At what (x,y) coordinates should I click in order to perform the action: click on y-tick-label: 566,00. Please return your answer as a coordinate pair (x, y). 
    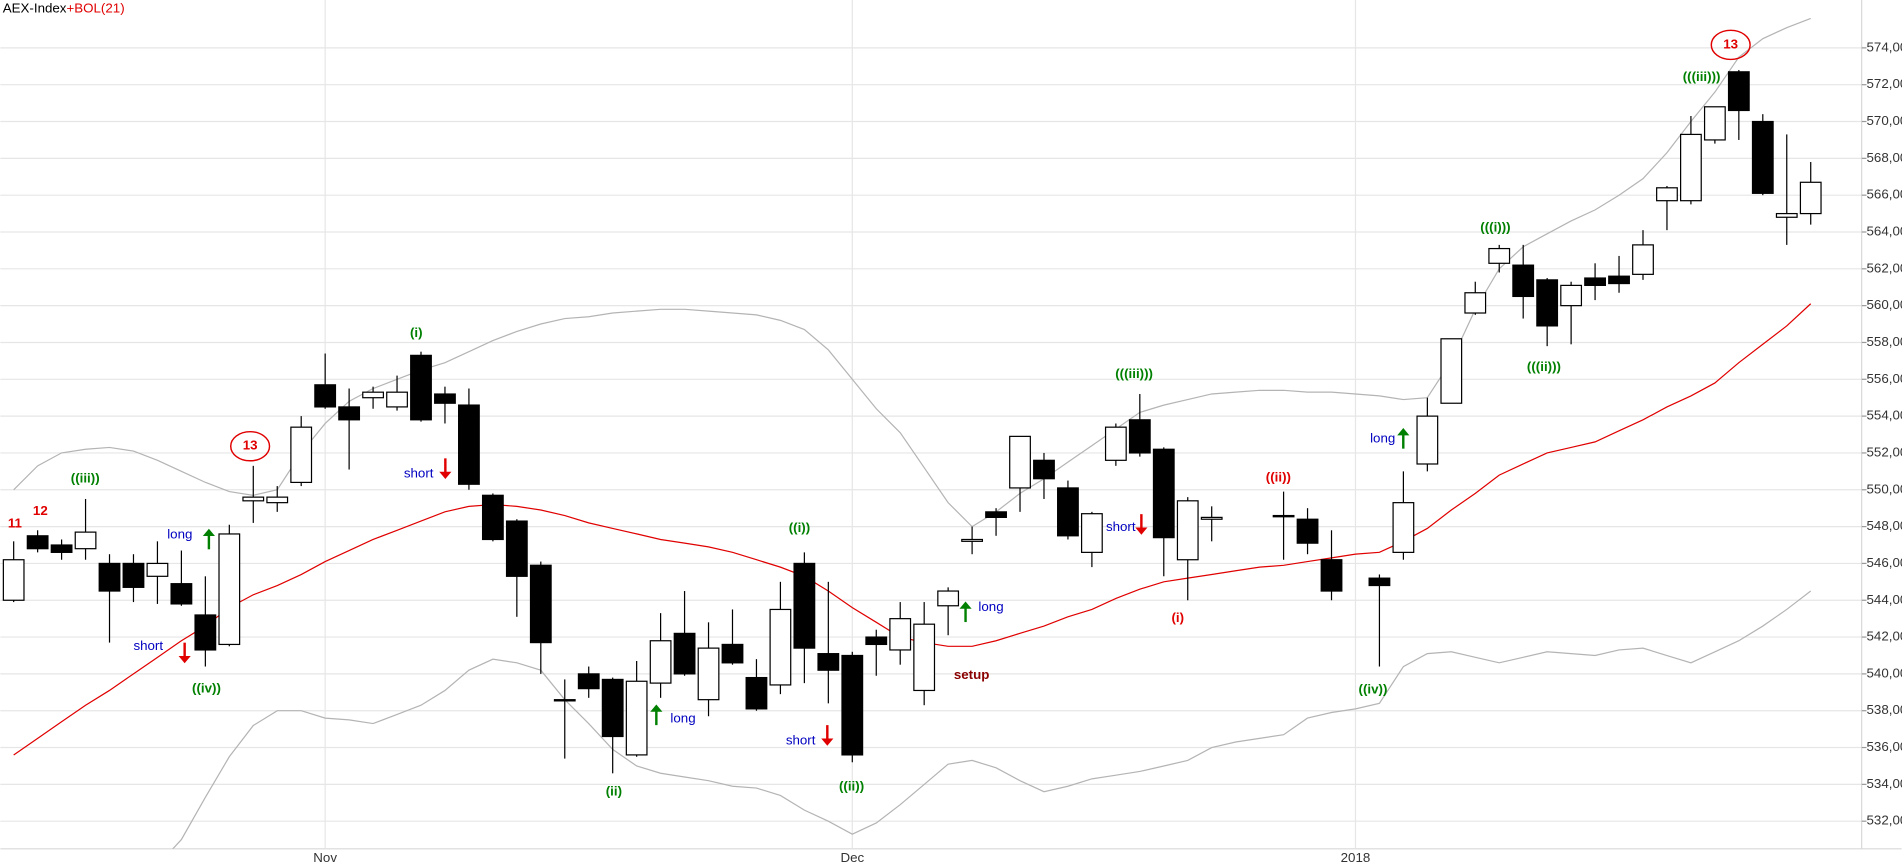
    Looking at the image, I should click on (1884, 194).